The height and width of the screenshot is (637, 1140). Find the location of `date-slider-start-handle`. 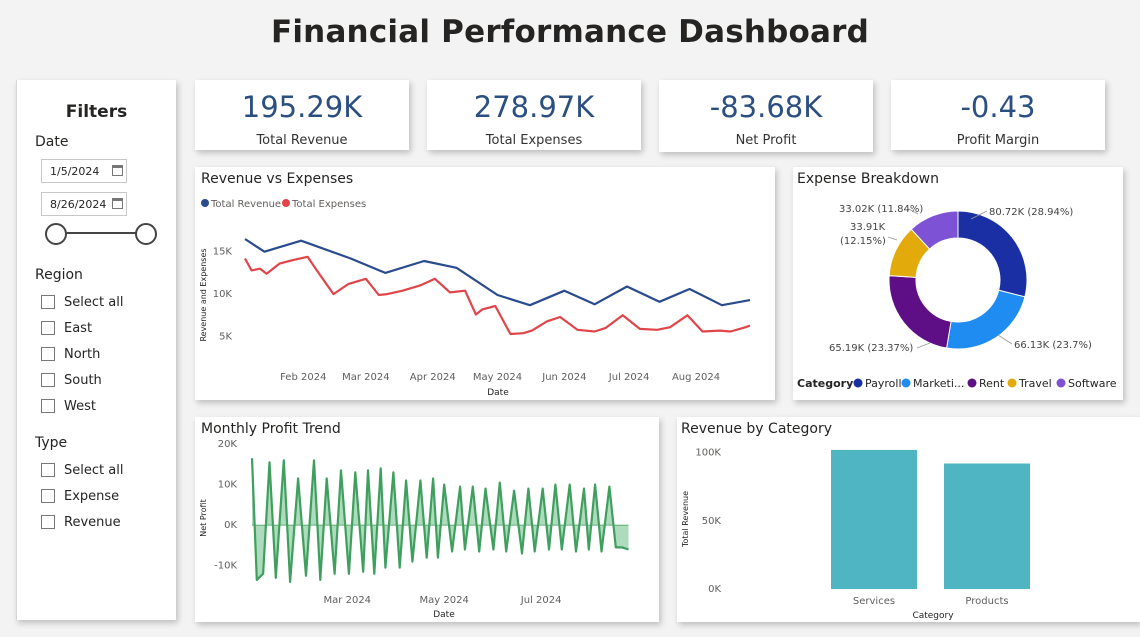

date-slider-start-handle is located at coordinates (56, 234).